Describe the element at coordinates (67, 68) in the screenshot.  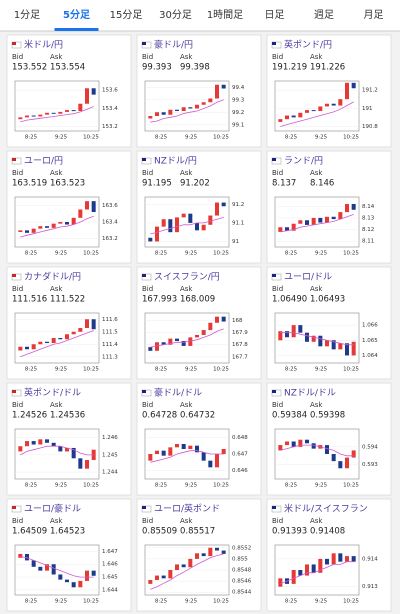
I see `ask-value: 153.554` at that location.